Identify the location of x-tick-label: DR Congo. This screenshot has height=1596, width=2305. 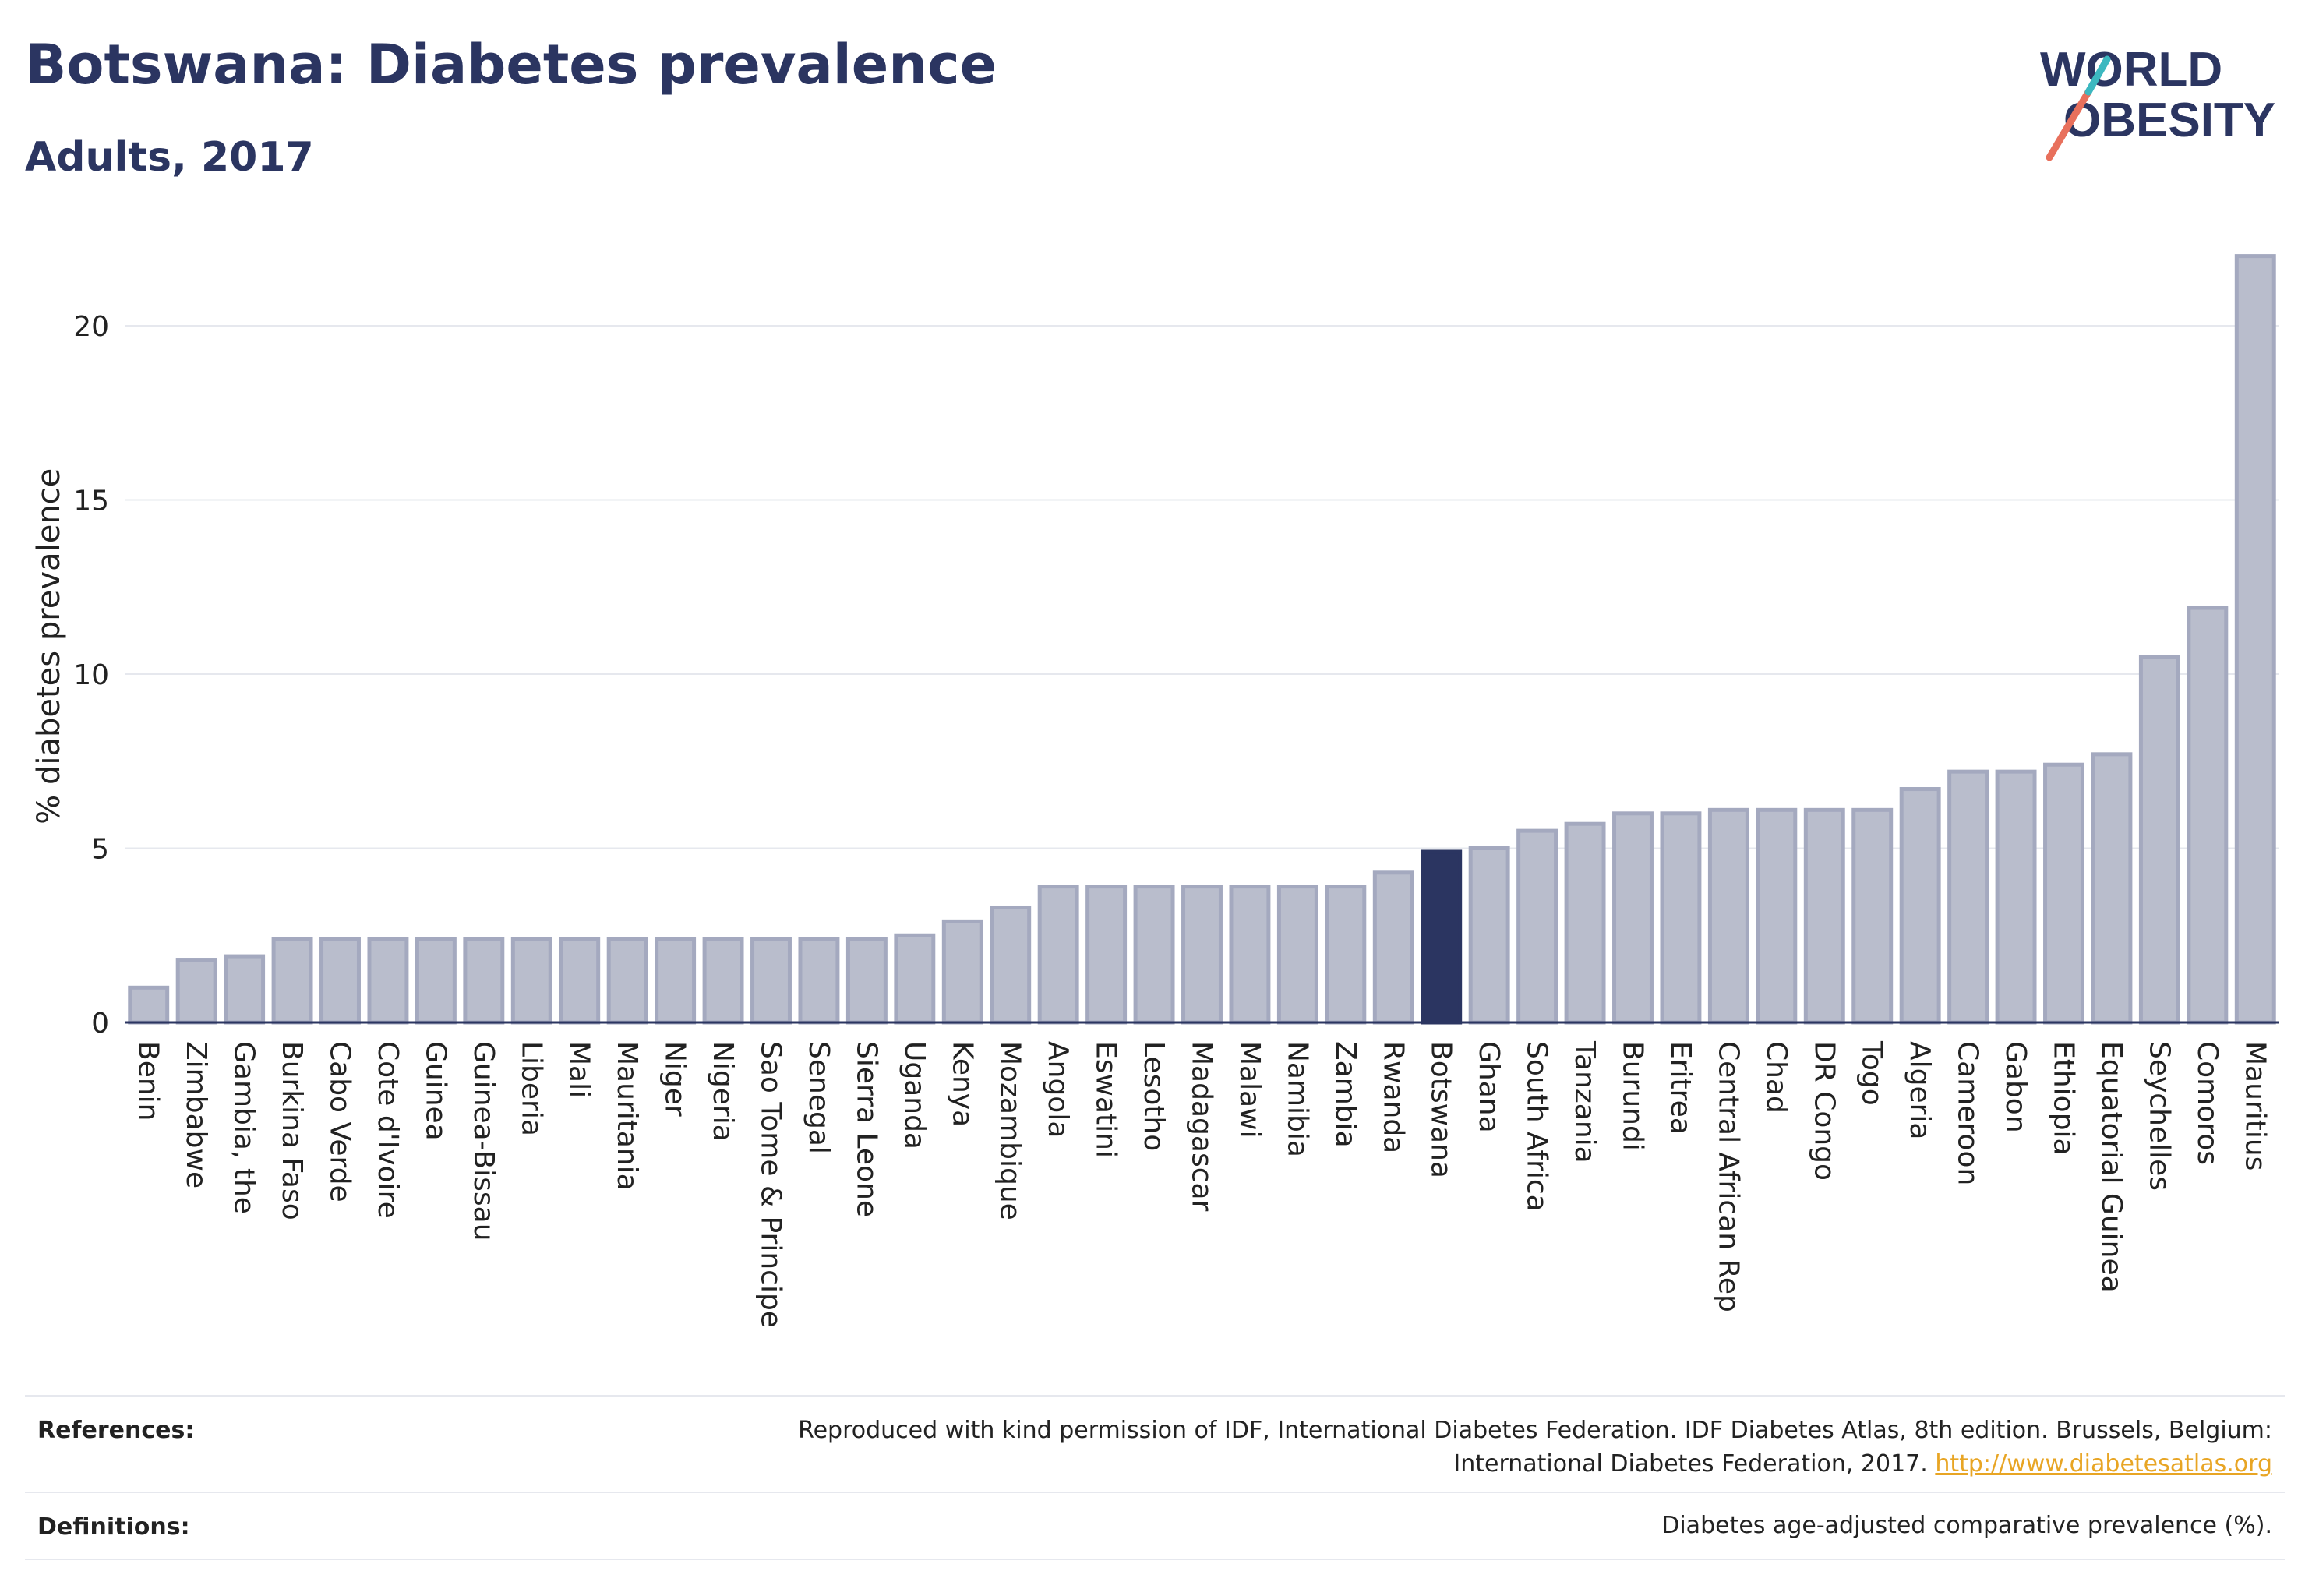
(1824, 1111).